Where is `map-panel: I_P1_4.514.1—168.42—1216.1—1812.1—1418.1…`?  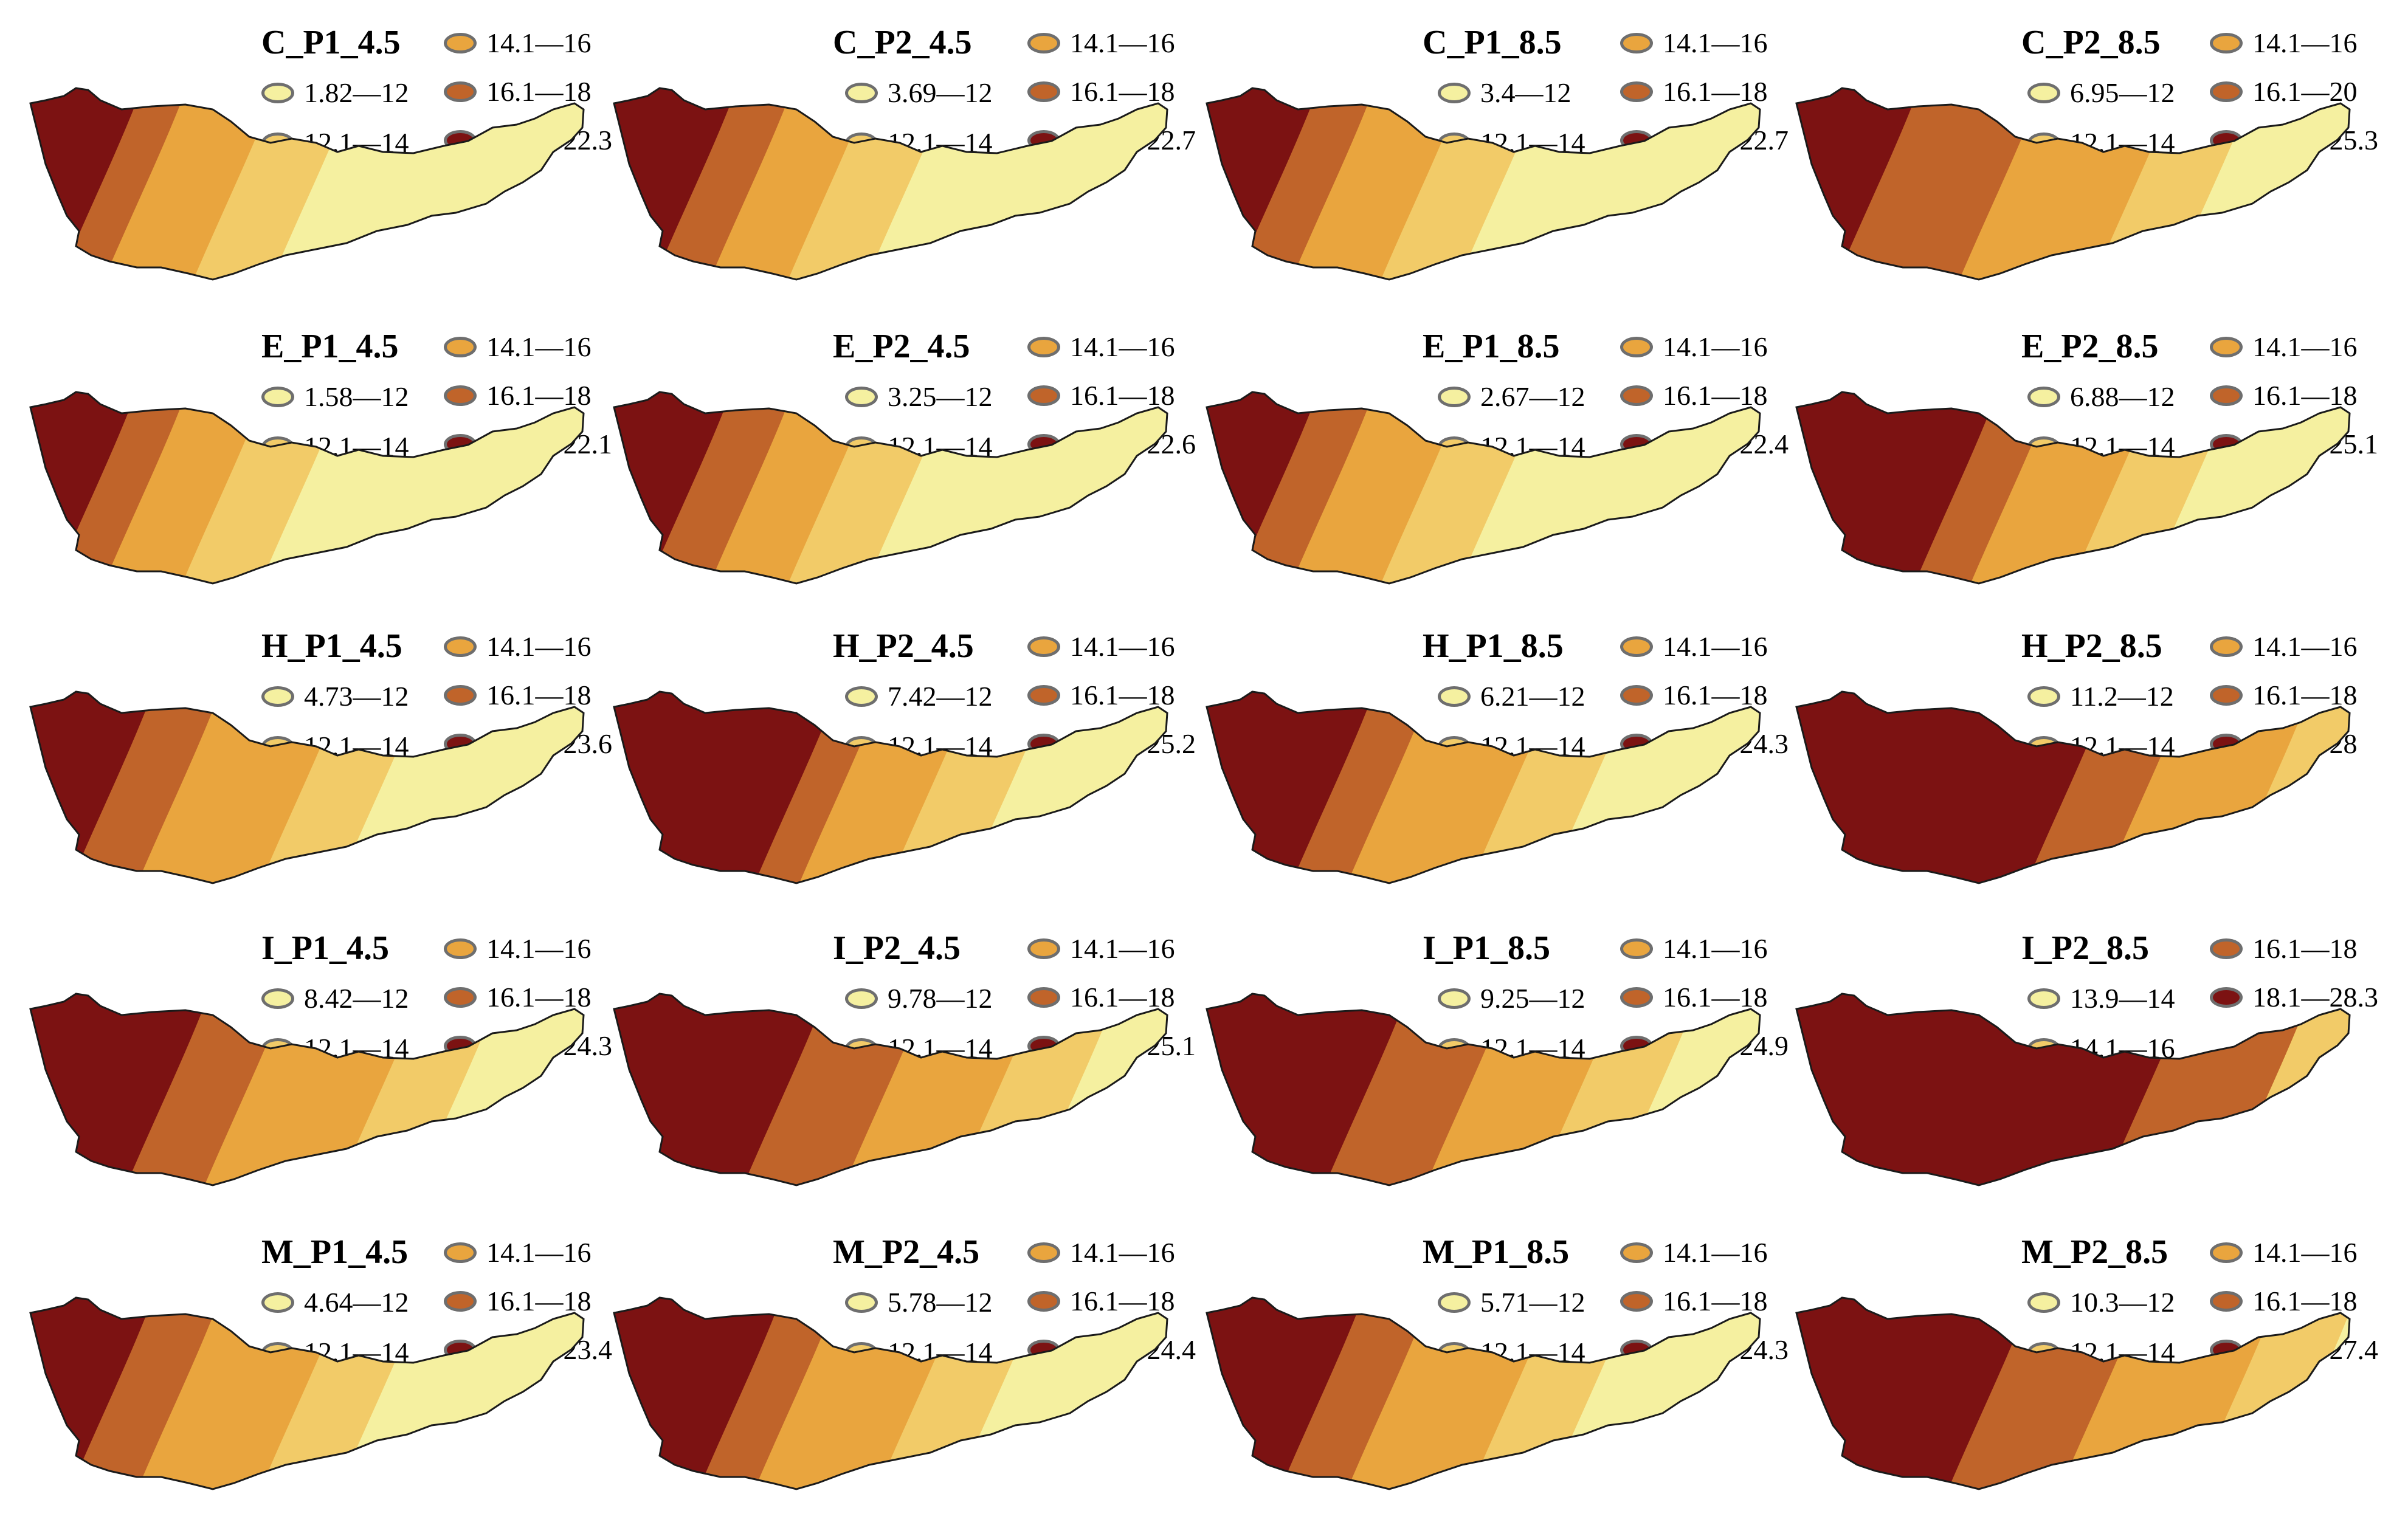 map-panel: I_P1_4.514.1—168.42—1216.1—1812.1—1418.1… is located at coordinates (306, 1059).